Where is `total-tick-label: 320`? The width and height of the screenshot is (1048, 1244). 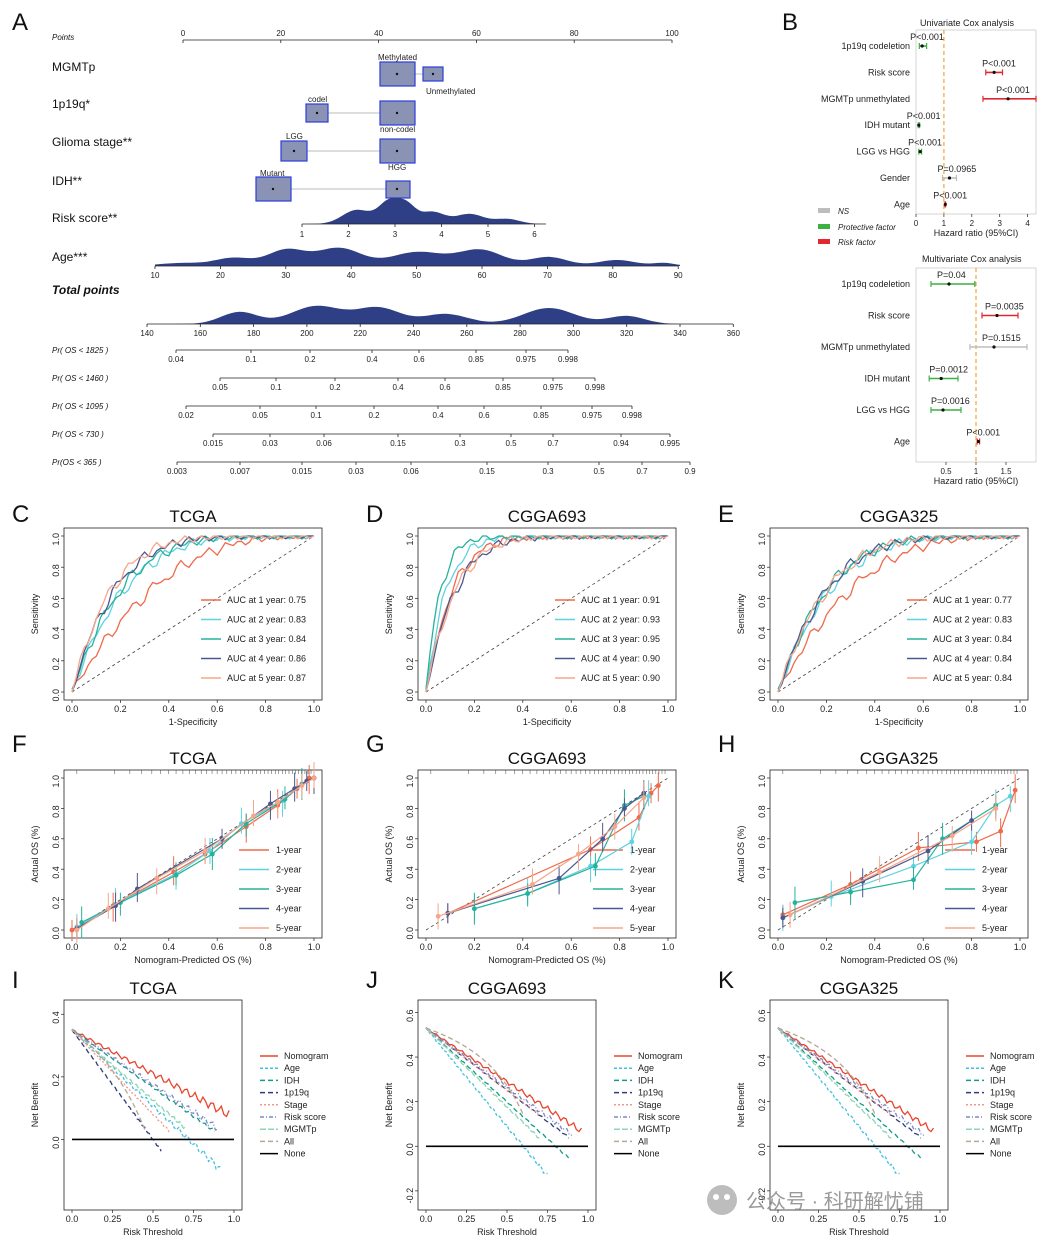 total-tick-label: 320 is located at coordinates (627, 333).